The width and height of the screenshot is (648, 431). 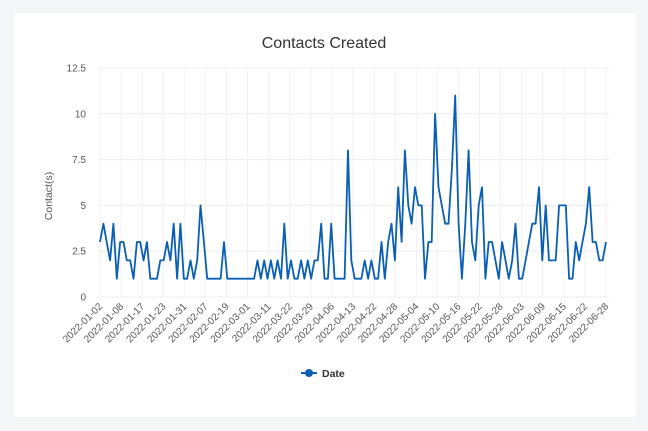 I want to click on y-tick-label: 7.5, so click(x=79, y=160).